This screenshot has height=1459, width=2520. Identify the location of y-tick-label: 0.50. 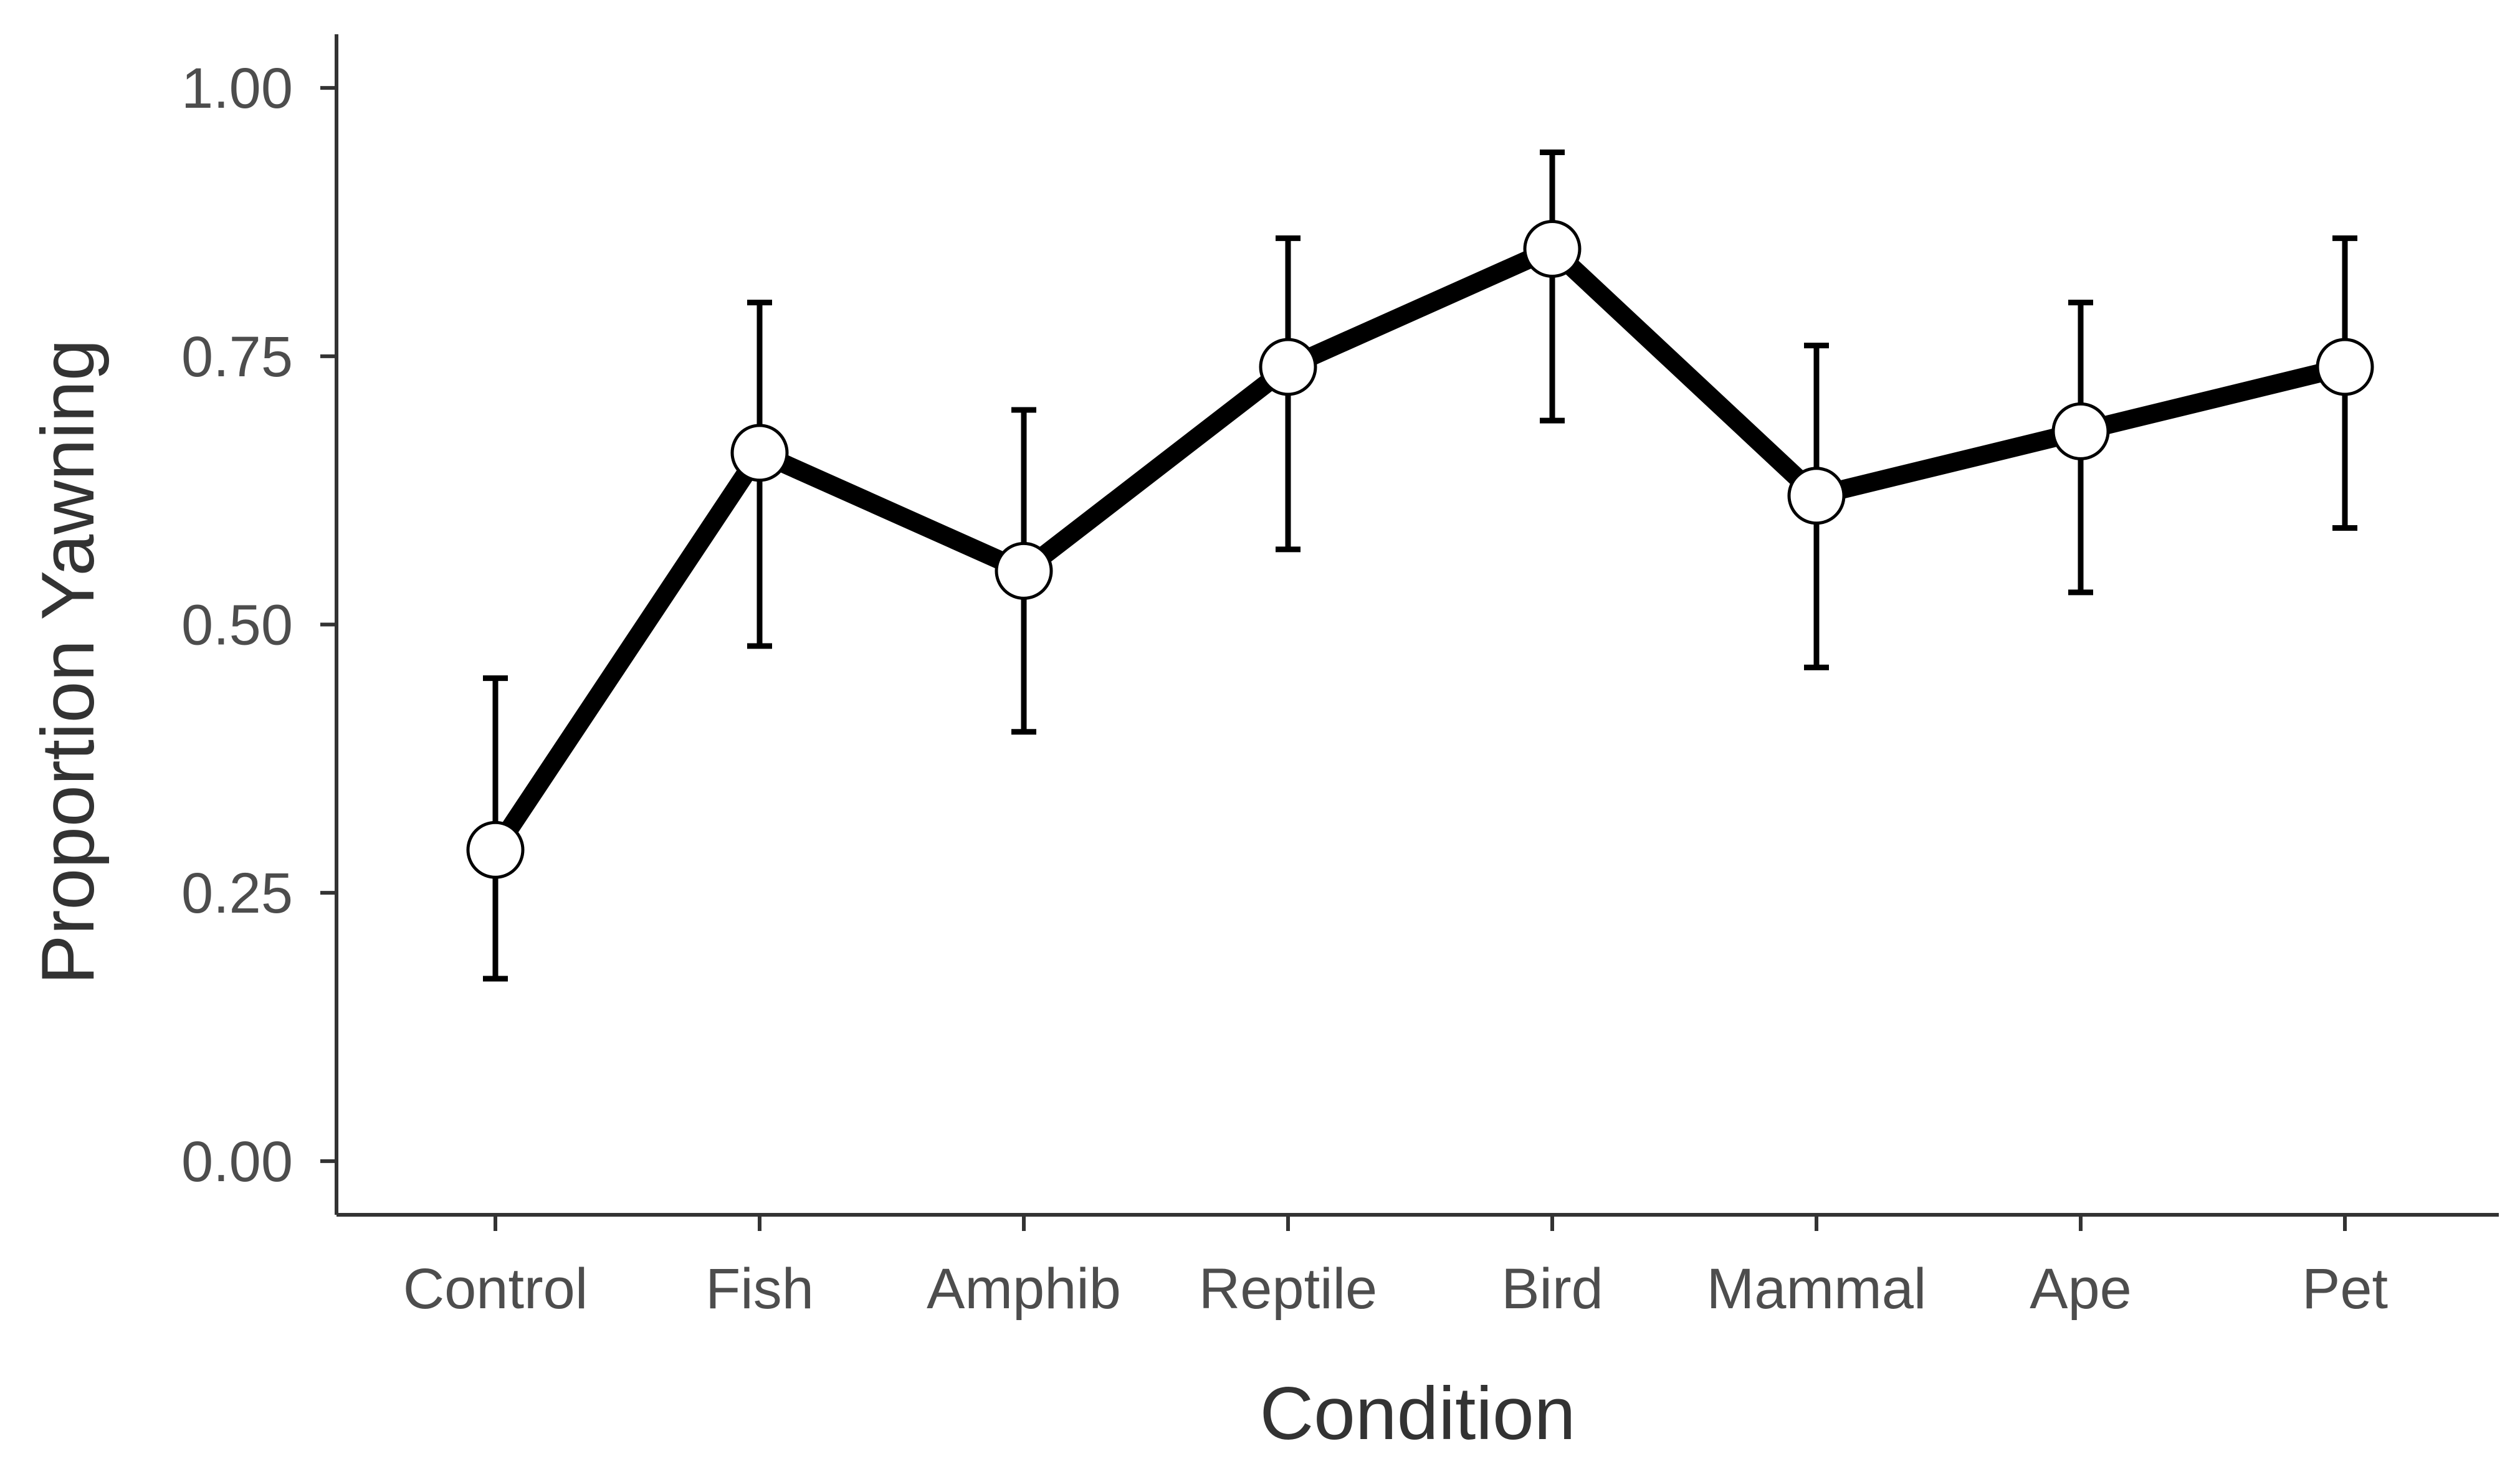
(237, 625).